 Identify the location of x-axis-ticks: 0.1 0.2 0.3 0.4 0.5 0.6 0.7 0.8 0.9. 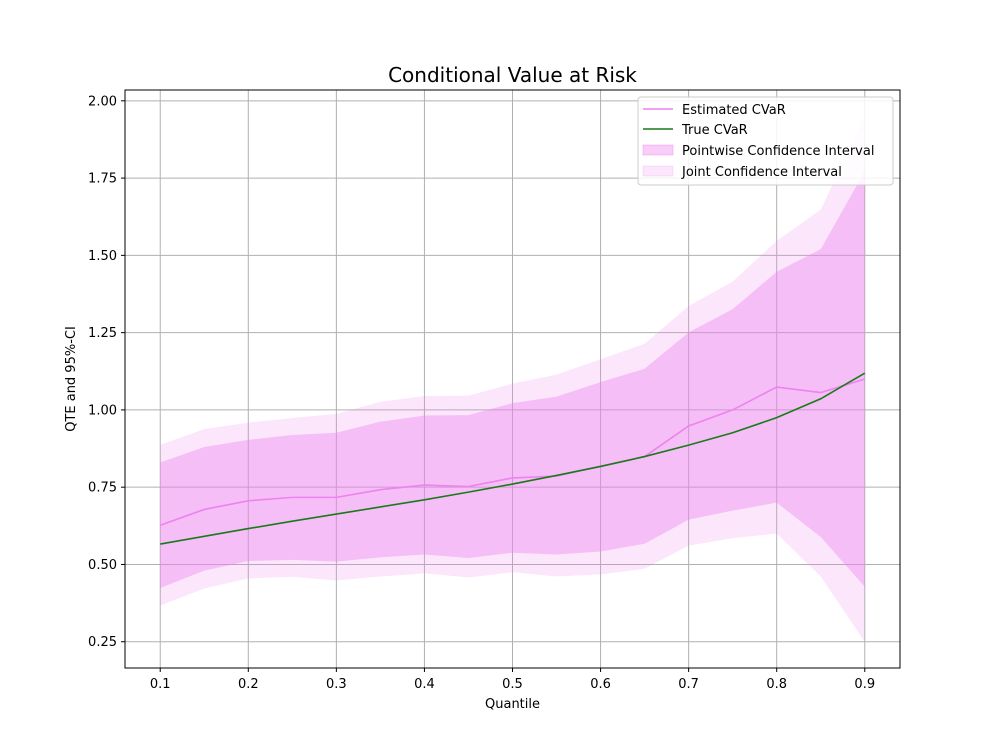
(512, 680).